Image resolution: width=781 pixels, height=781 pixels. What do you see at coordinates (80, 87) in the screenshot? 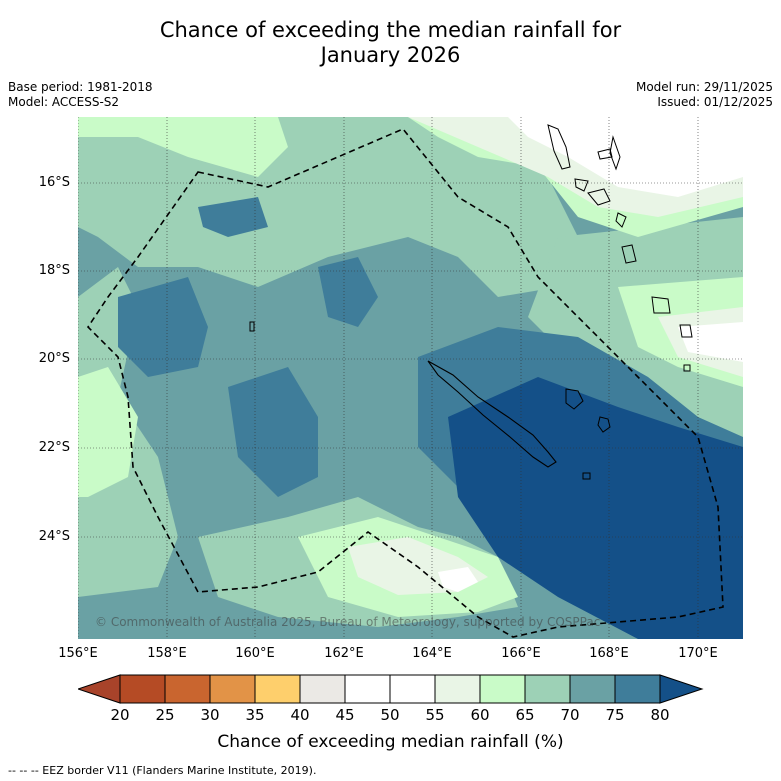
I see `base-period: Base period: 1981-2018` at bounding box center [80, 87].